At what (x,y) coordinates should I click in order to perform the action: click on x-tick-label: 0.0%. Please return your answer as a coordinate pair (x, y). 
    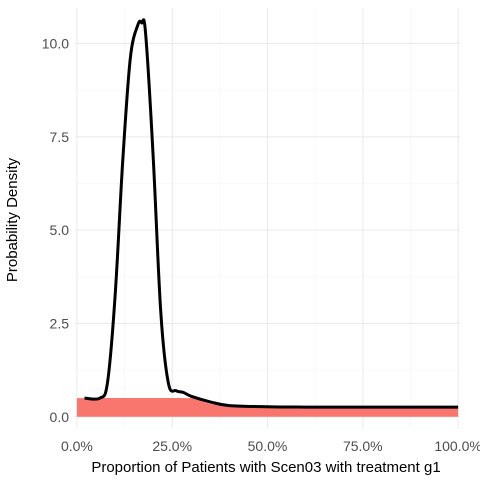
    Looking at the image, I should click on (77, 446).